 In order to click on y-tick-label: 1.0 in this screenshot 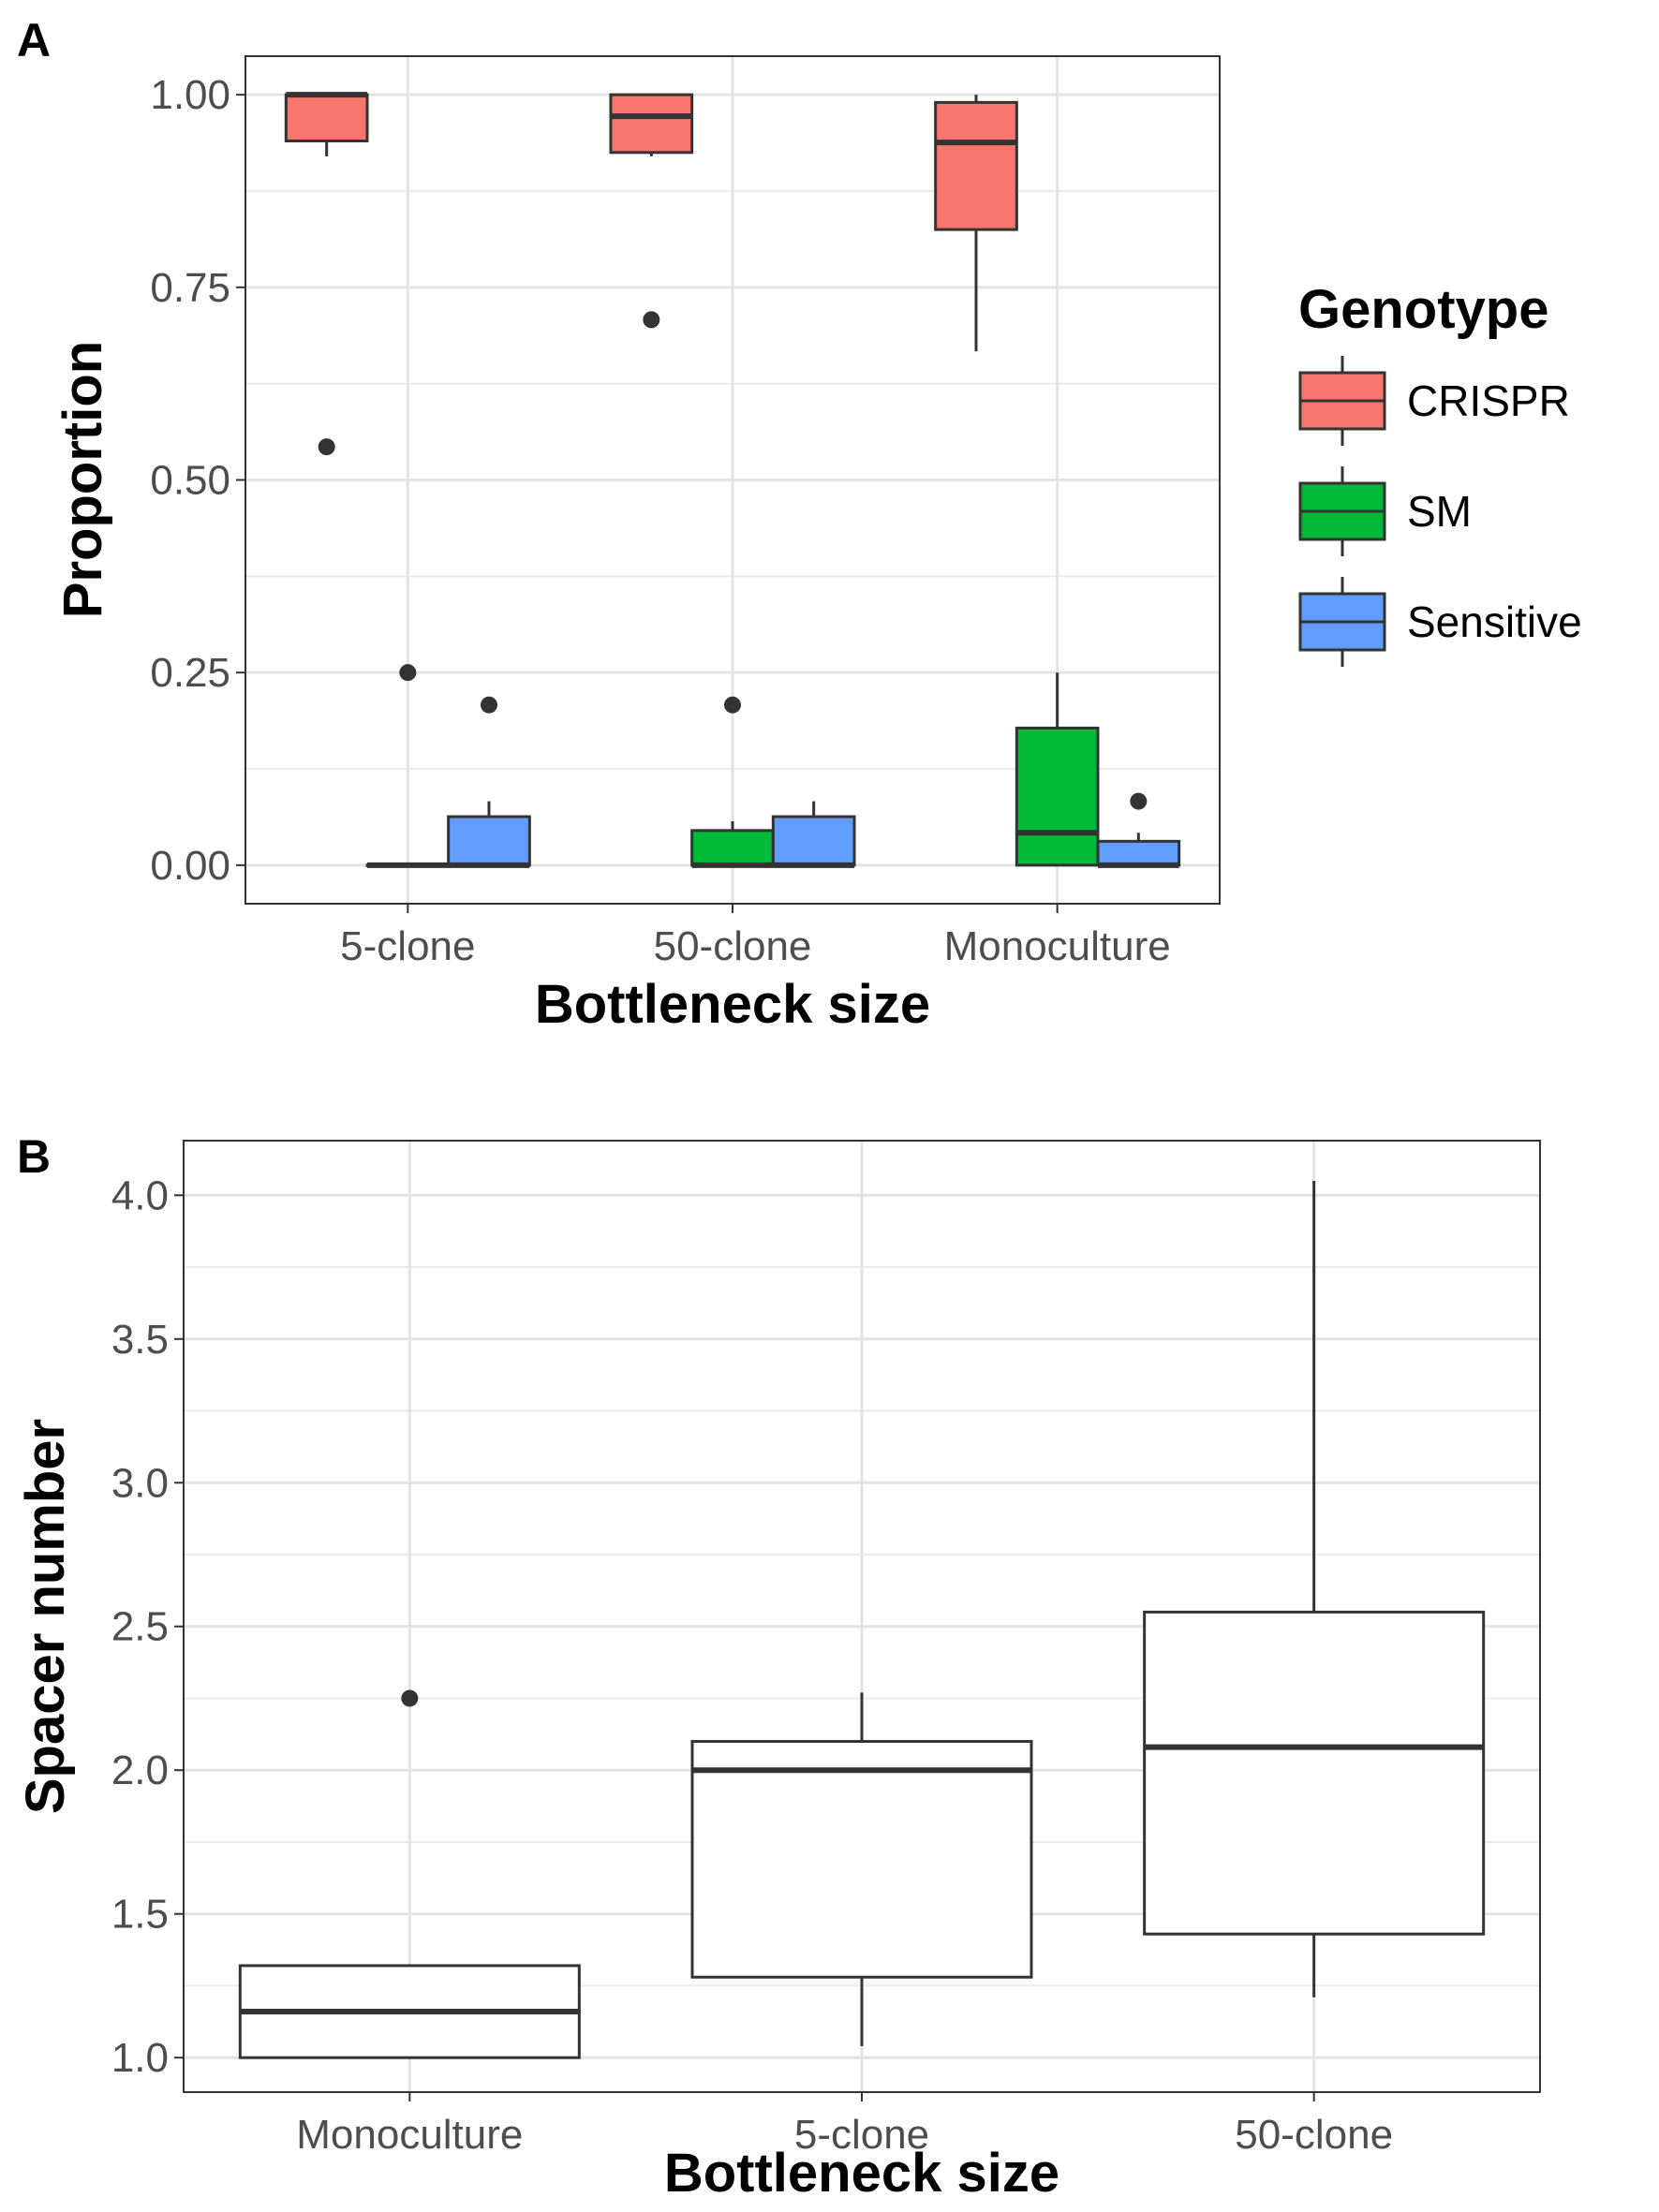, I will do `click(140, 2058)`.